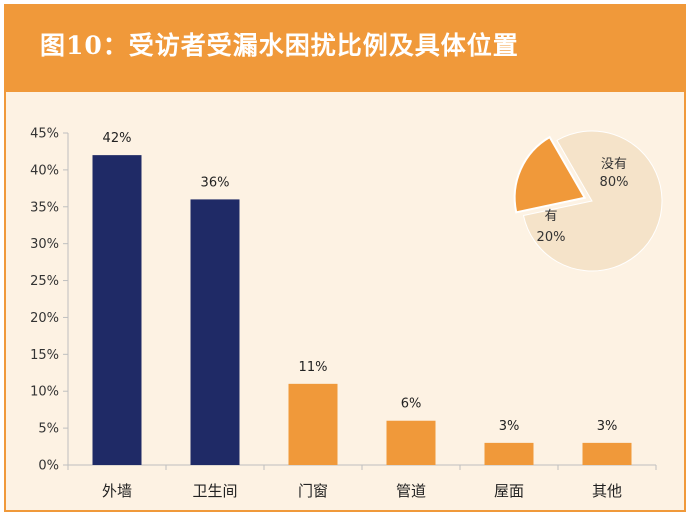 The height and width of the screenshot is (518, 692). Describe the element at coordinates (117, 491) in the screenshot. I see `category-label: 外墙` at that location.